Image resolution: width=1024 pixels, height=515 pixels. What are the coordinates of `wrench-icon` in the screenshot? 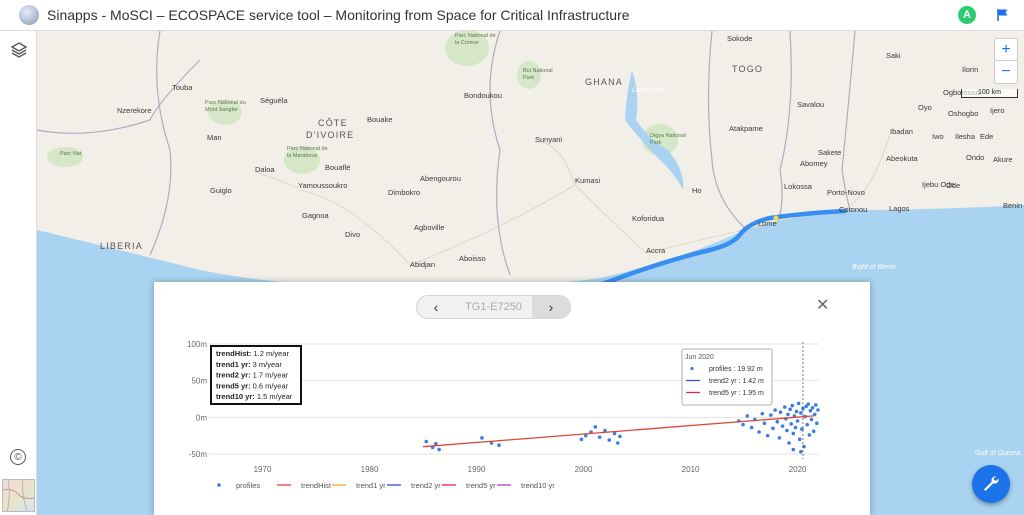 It's located at (991, 483).